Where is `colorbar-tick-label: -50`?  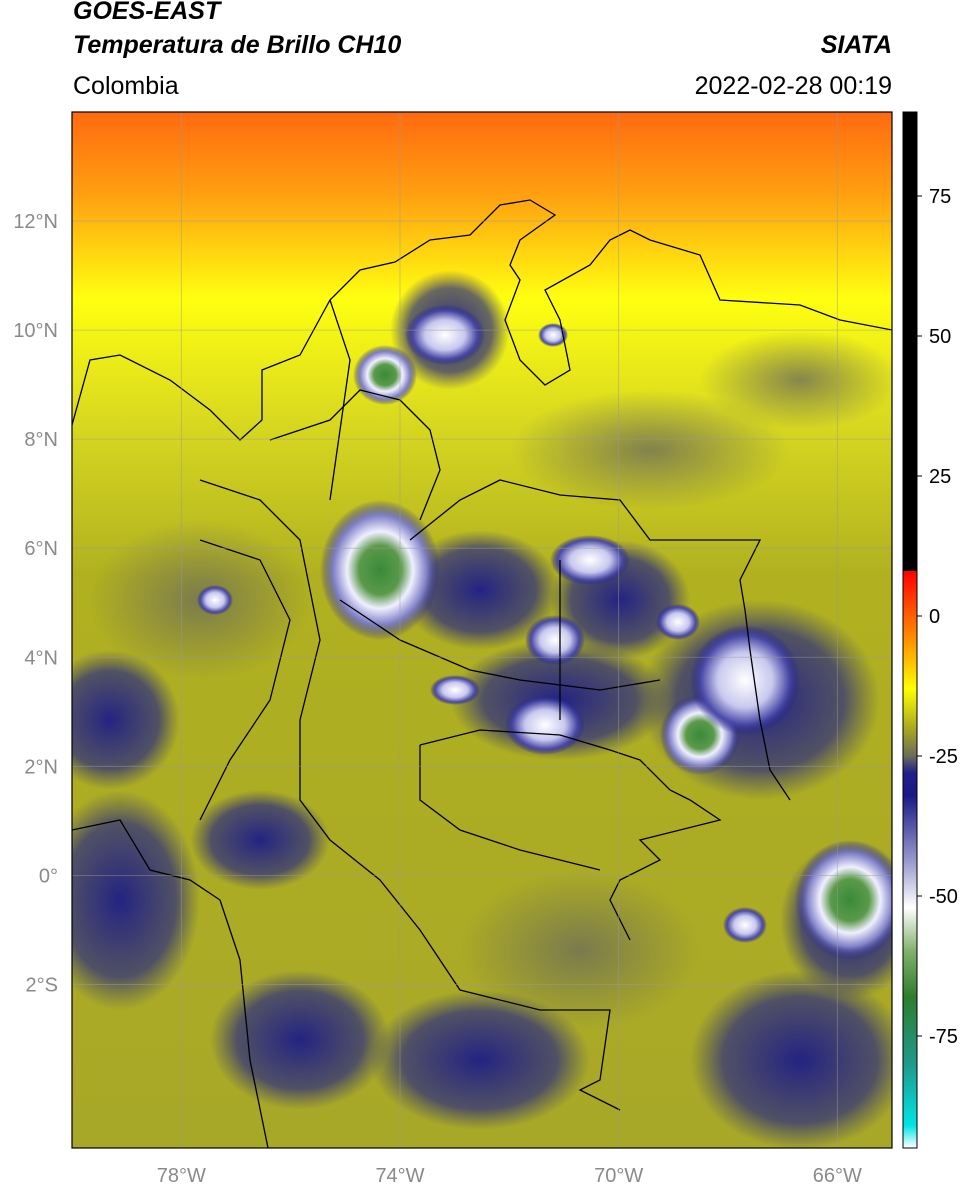
colorbar-tick-label: -50 is located at coordinates (943, 897).